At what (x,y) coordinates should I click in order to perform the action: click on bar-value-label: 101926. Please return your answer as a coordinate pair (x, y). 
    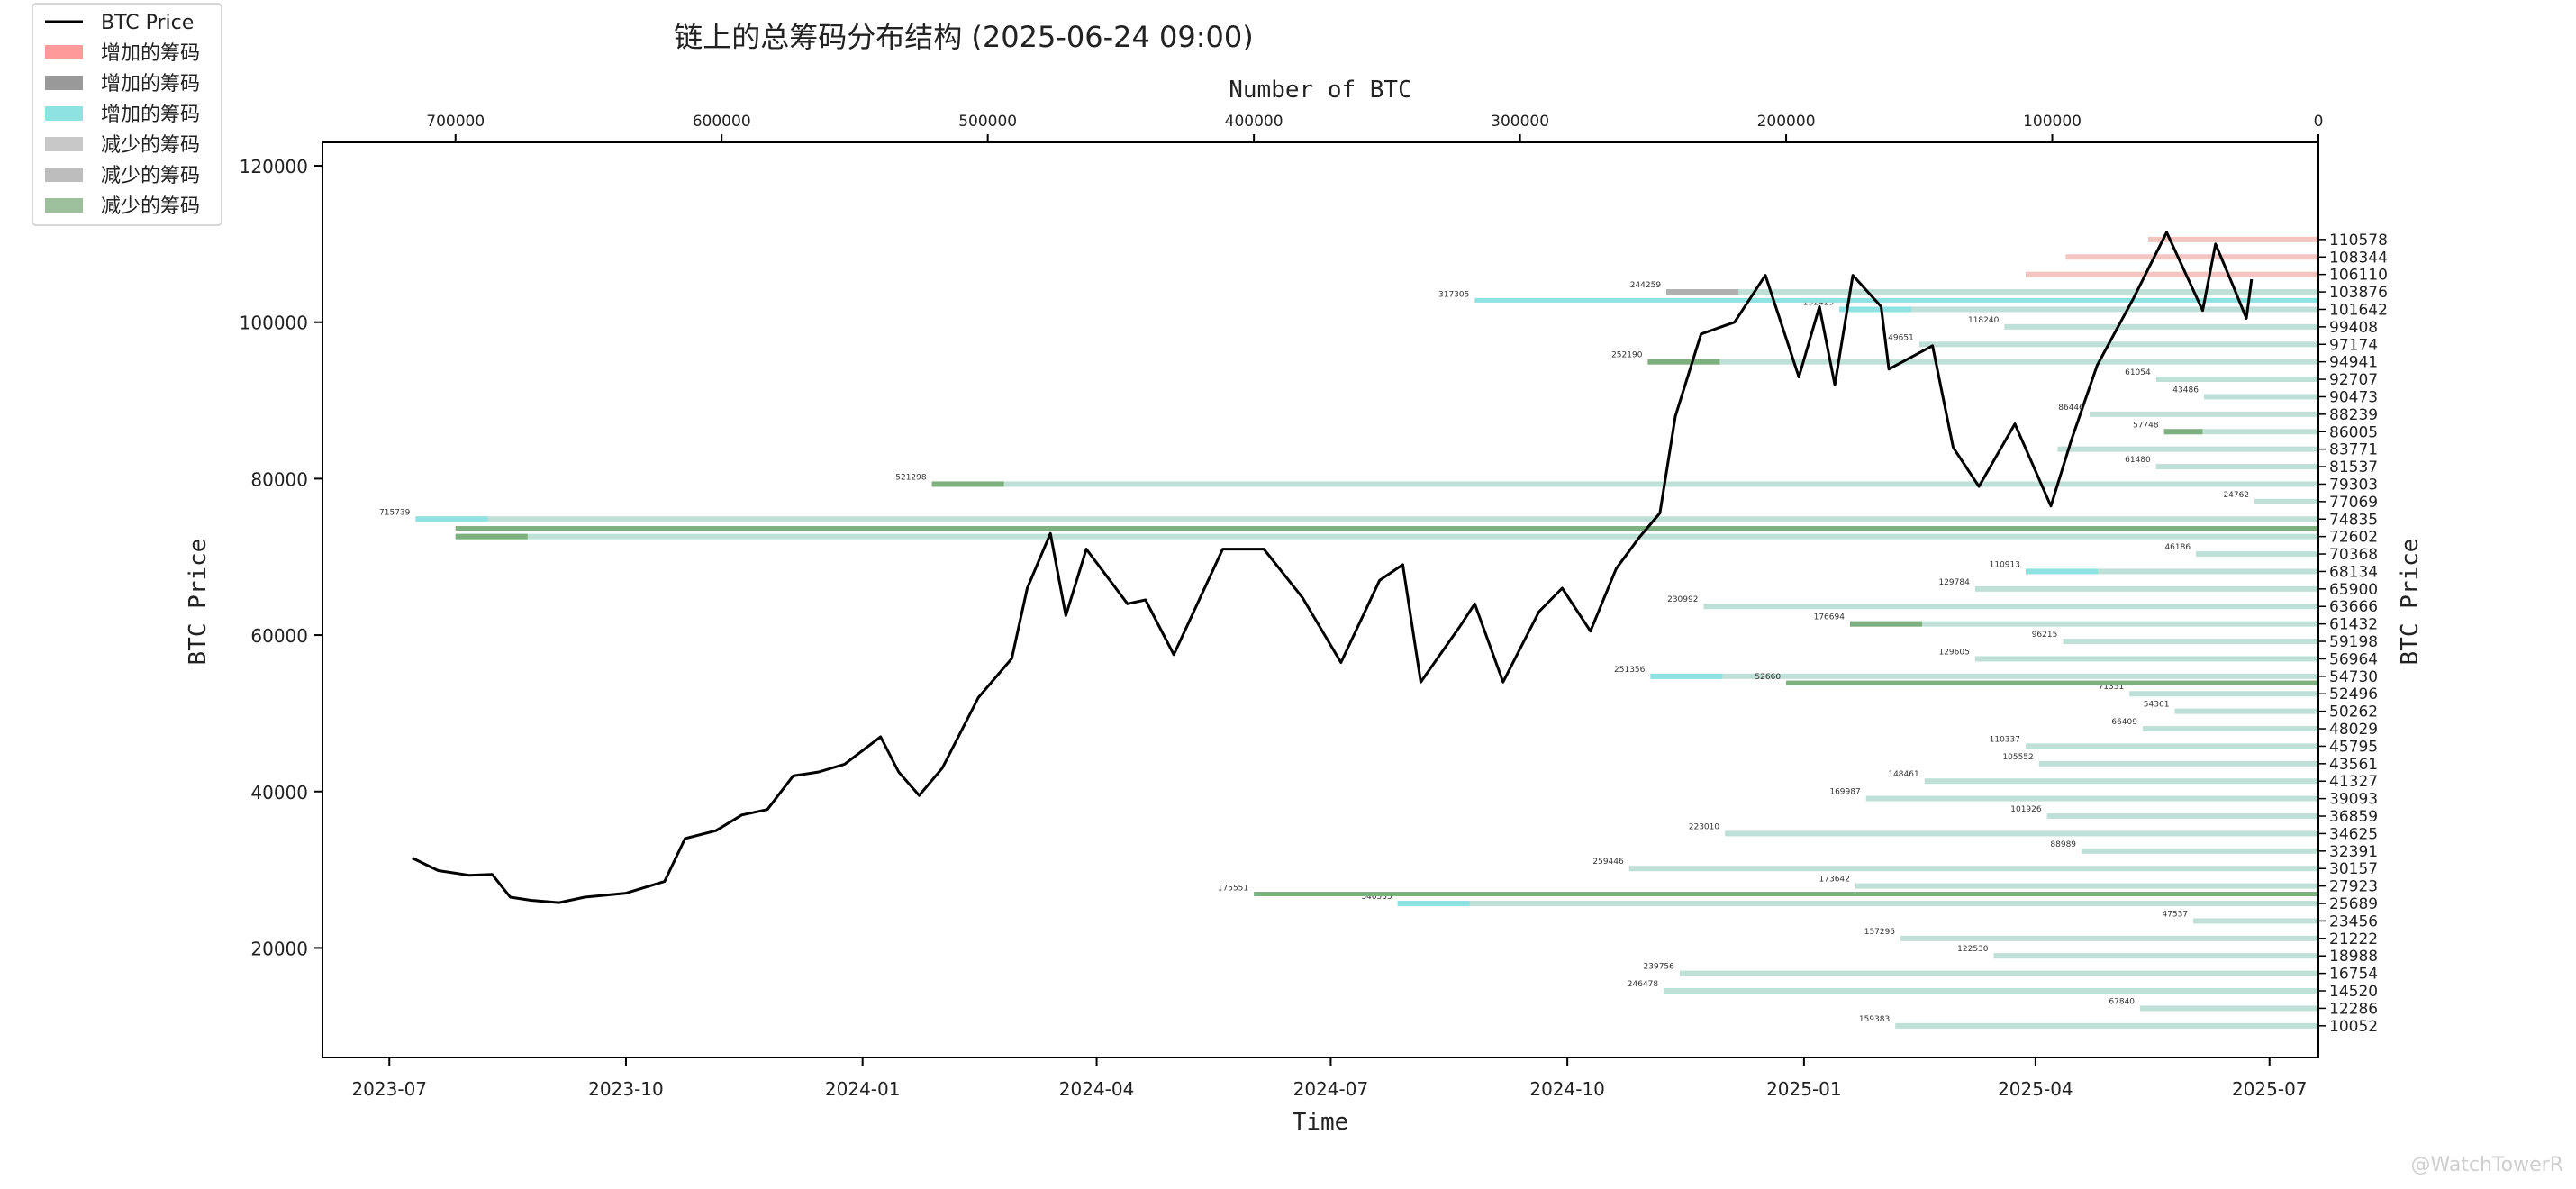
    Looking at the image, I should click on (2026, 810).